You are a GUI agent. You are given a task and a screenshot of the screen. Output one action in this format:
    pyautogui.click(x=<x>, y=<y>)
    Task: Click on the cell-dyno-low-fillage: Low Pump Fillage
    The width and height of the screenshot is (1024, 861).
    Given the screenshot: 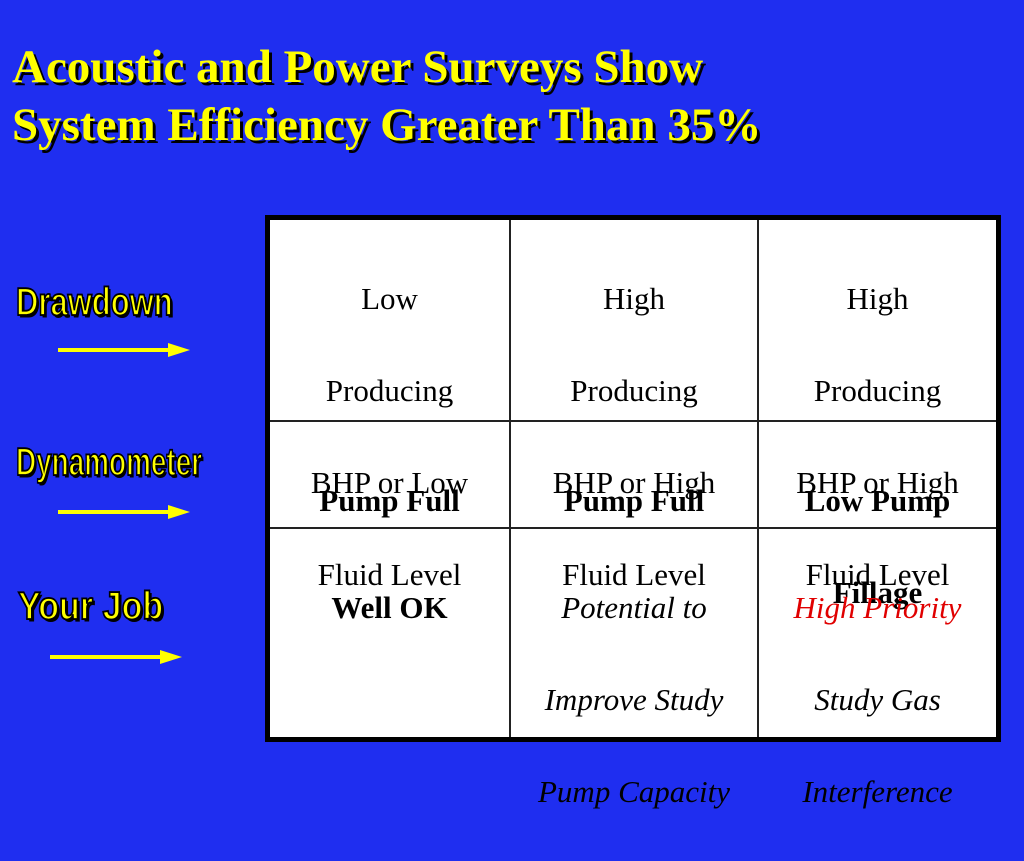 What is the action you would take?
    pyautogui.click(x=877, y=516)
    